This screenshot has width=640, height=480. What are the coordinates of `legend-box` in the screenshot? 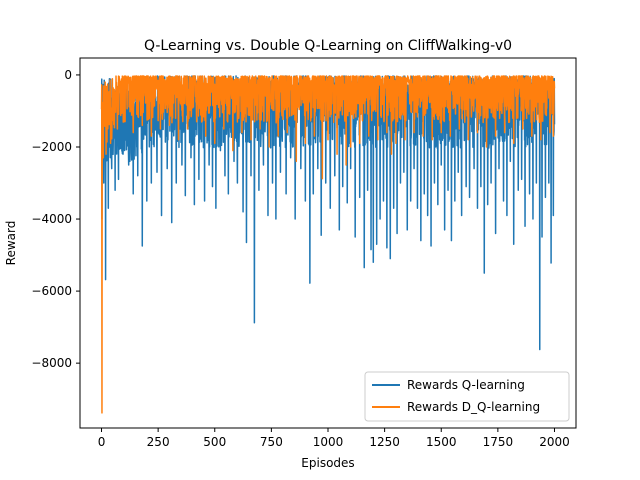 It's located at (467, 396).